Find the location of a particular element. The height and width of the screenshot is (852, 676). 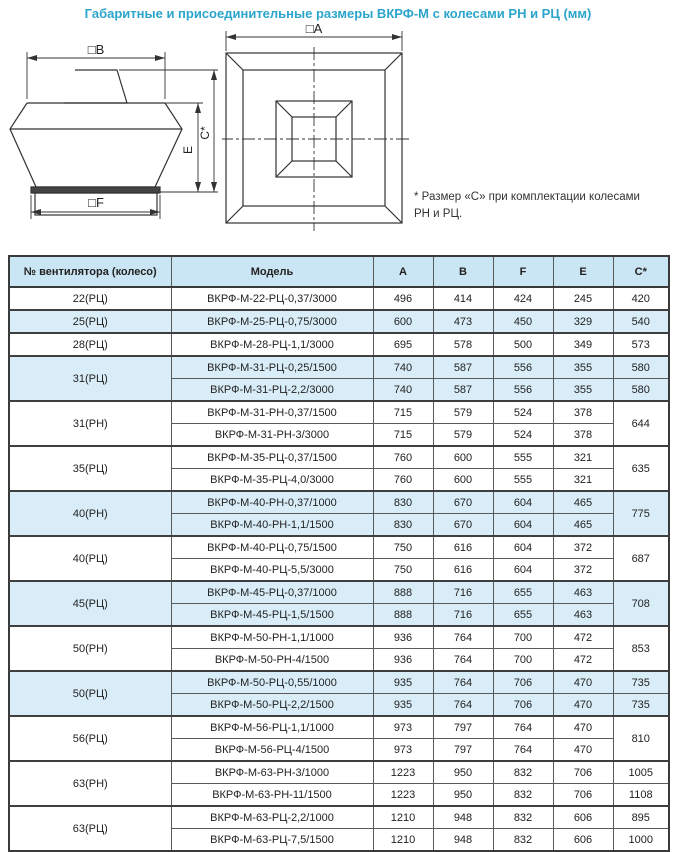

dim-c-cell: 540 is located at coordinates (641, 321).